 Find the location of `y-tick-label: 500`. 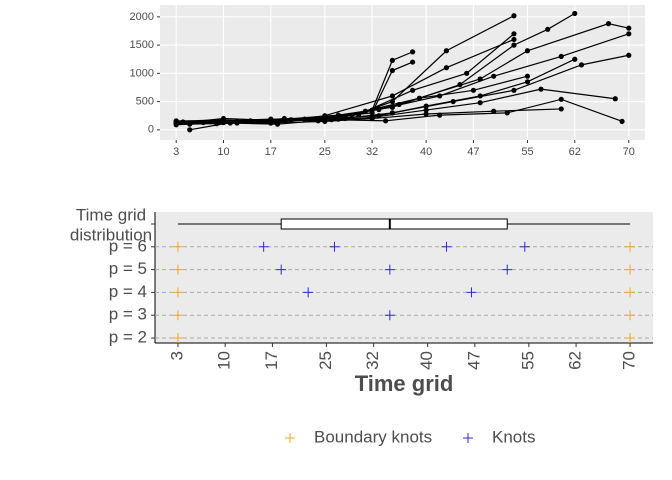

y-tick-label: 500 is located at coordinates (145, 101).